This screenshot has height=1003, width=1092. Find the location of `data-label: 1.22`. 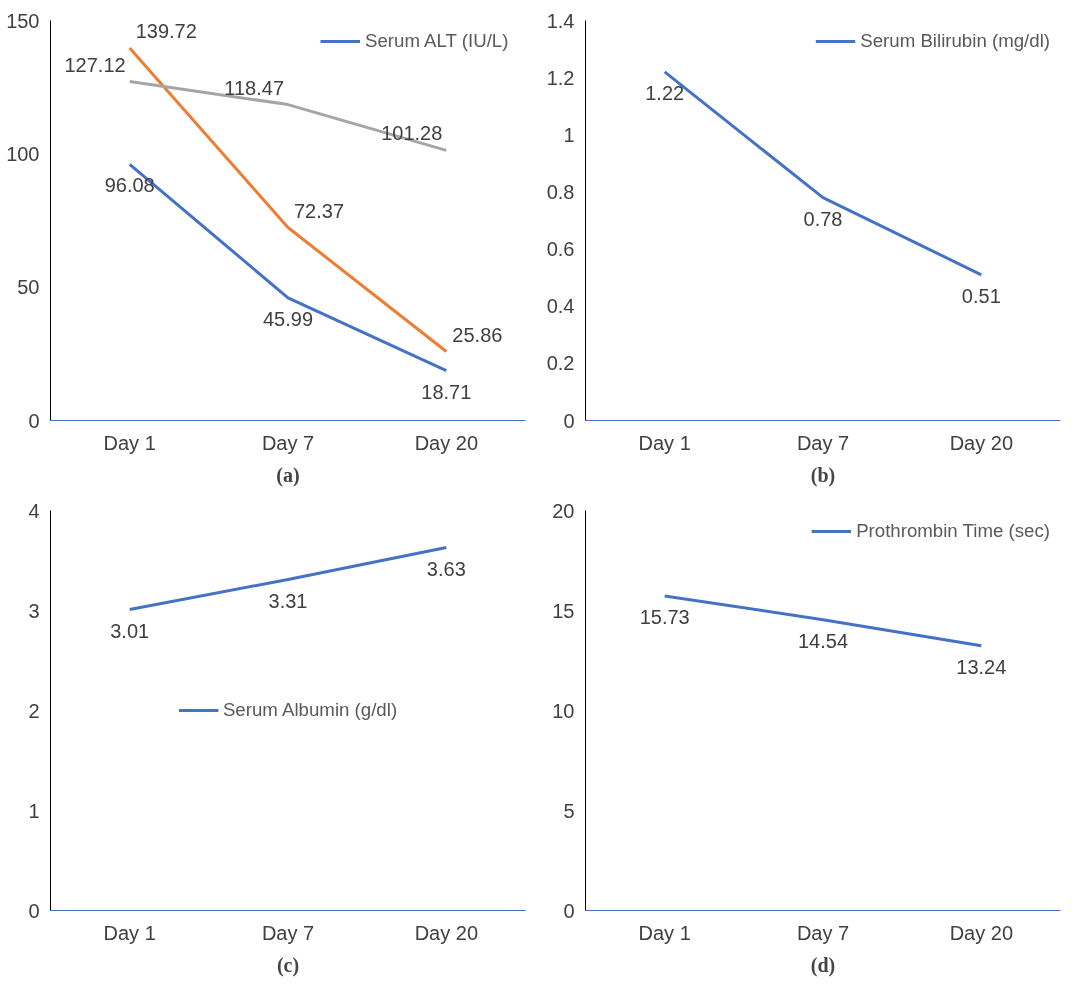

data-label: 1.22 is located at coordinates (665, 92).